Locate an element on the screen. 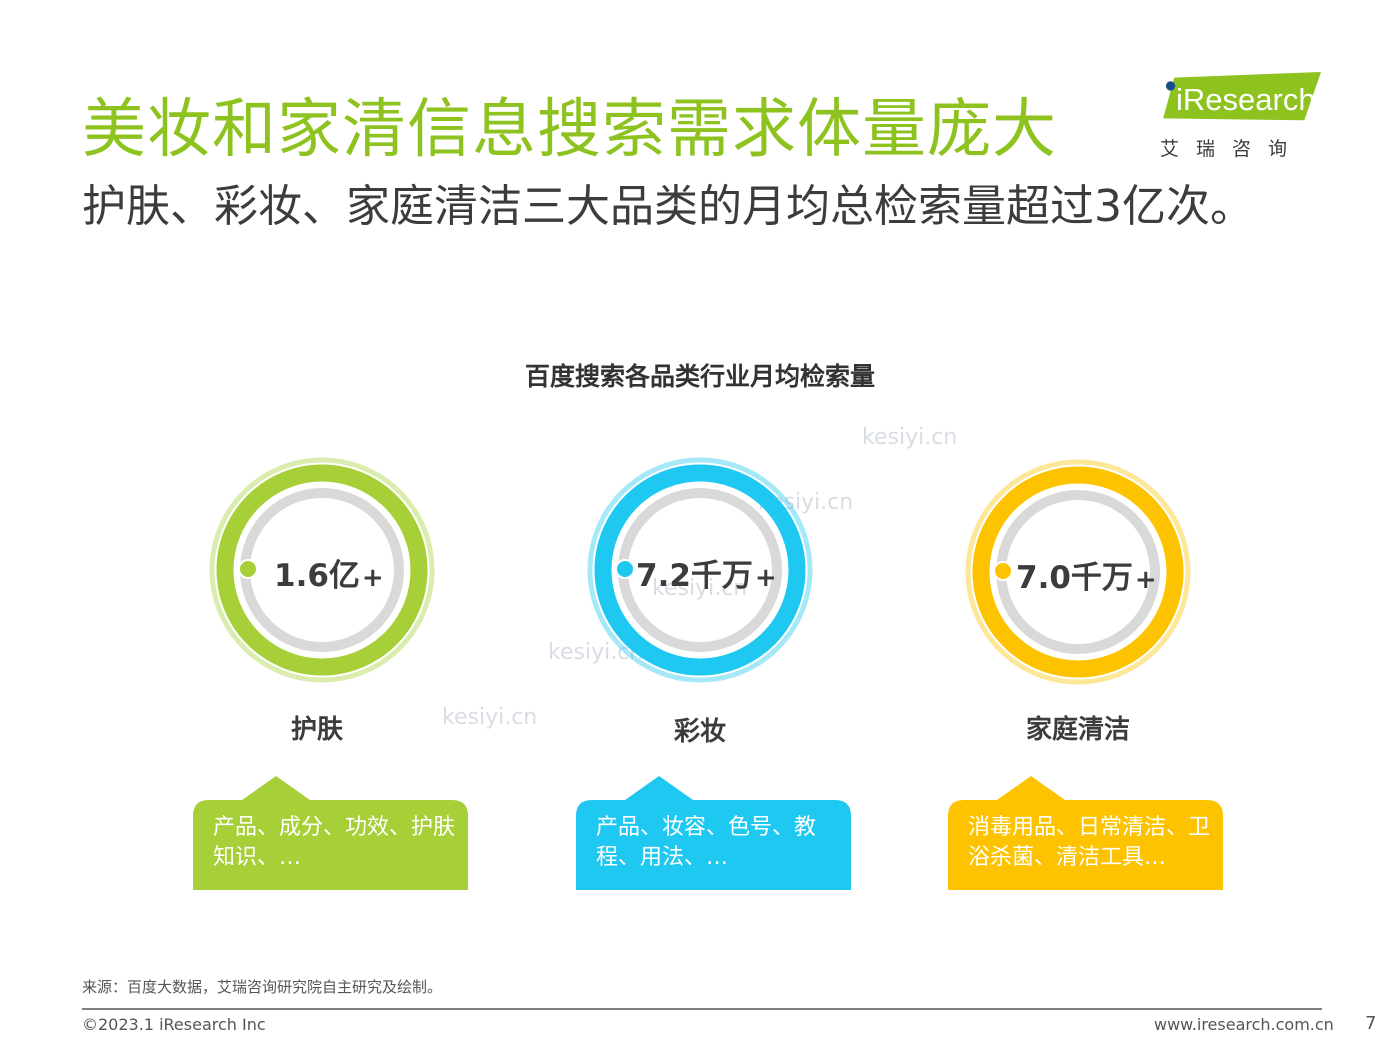 This screenshot has height=1050, width=1400. value-label: 1.6亿+ is located at coordinates (329, 572).